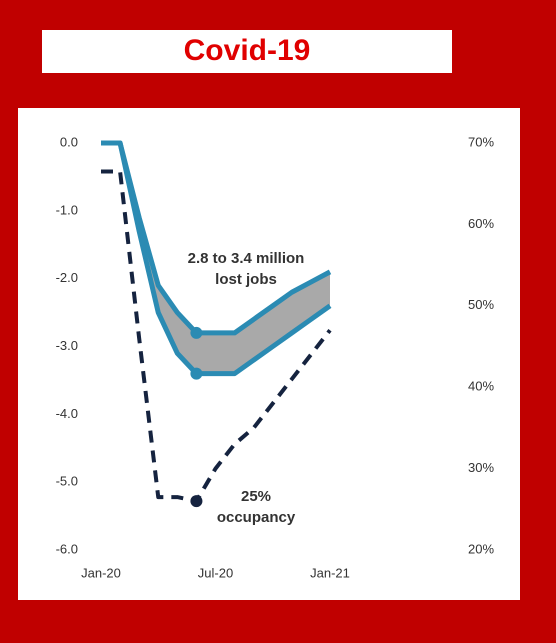  What do you see at coordinates (246, 258) in the screenshot?
I see `annotation: 2.8 to 3.4 million` at bounding box center [246, 258].